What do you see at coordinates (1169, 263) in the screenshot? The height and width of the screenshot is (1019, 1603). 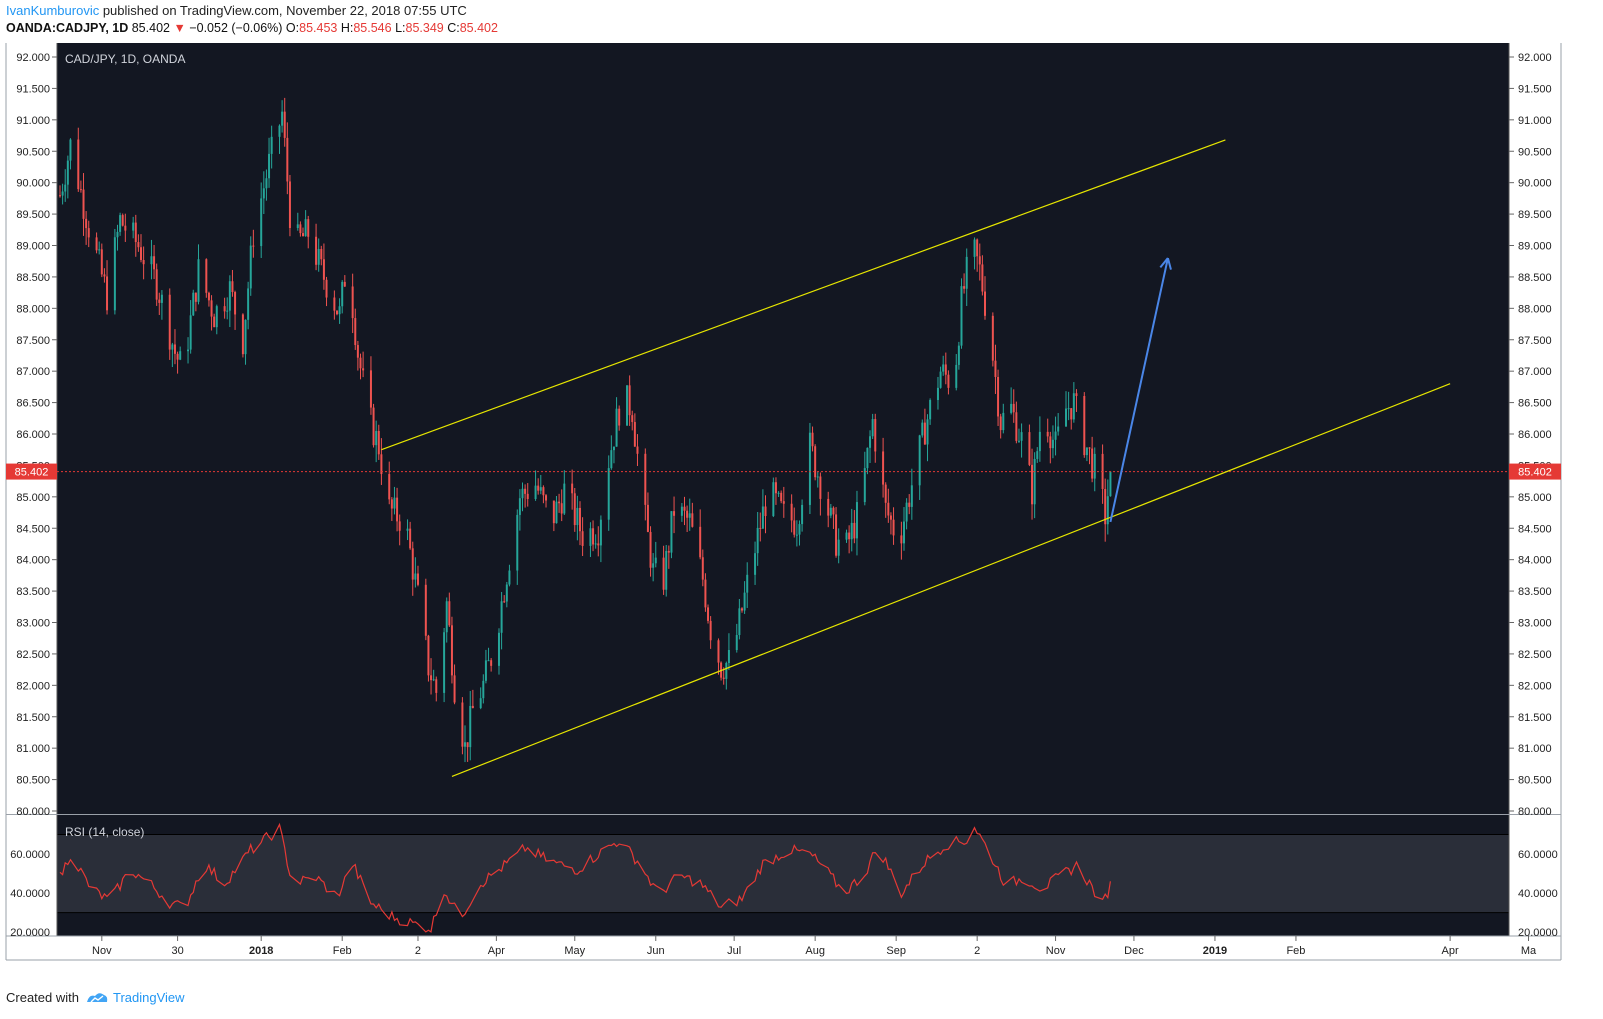 I see `arrow-head` at bounding box center [1169, 263].